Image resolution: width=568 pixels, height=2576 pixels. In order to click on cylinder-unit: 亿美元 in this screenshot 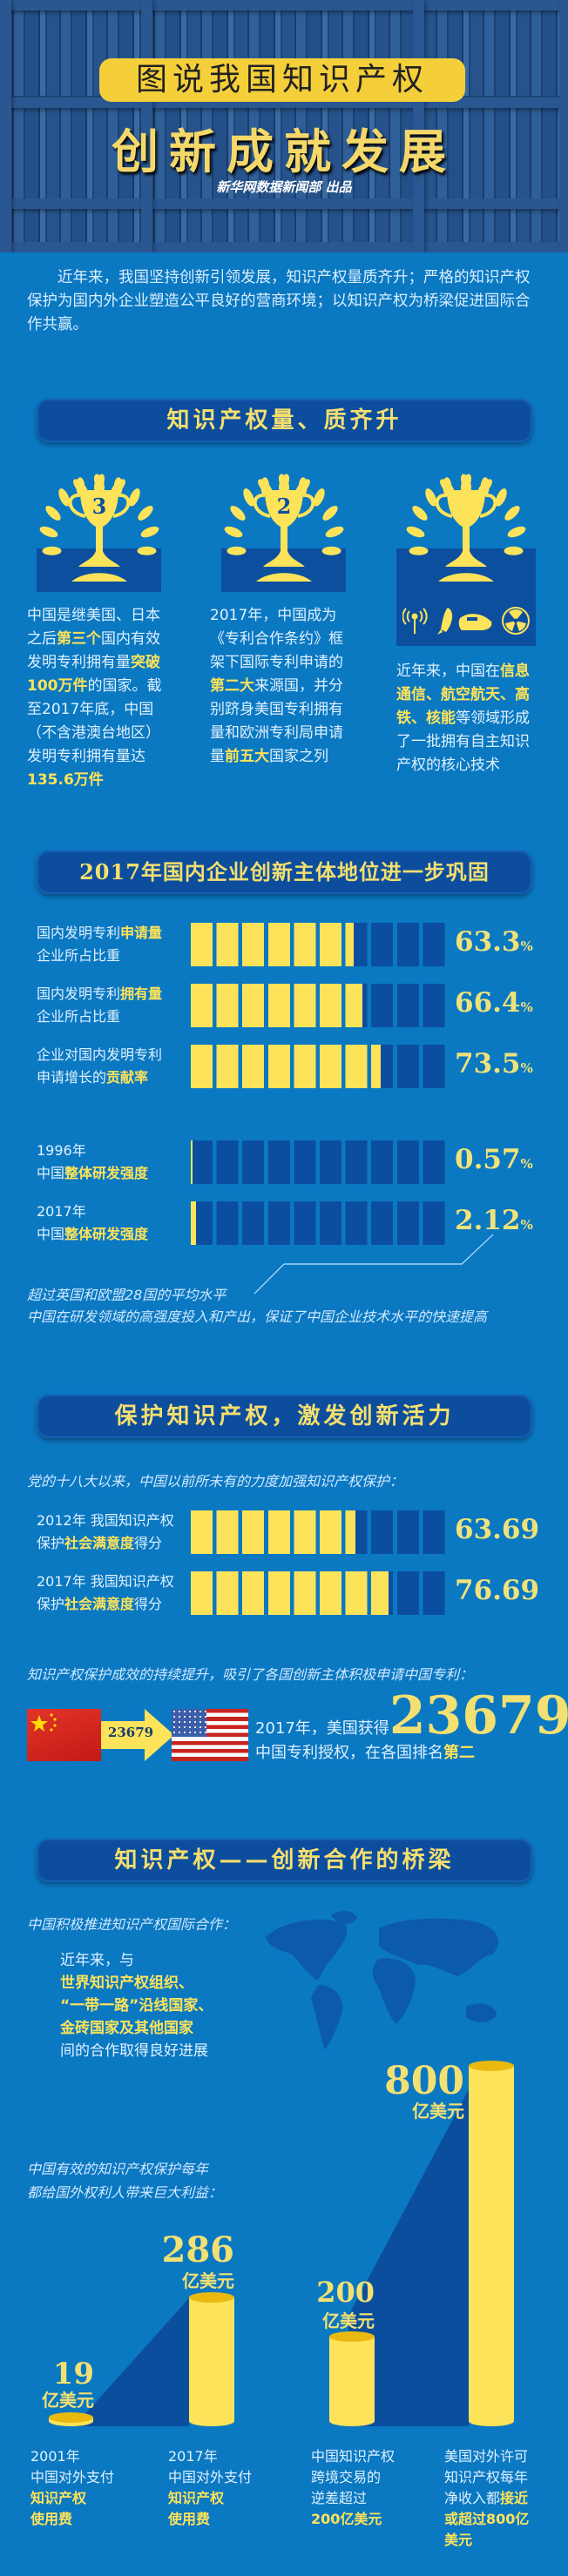, I will do `click(438, 2111)`.